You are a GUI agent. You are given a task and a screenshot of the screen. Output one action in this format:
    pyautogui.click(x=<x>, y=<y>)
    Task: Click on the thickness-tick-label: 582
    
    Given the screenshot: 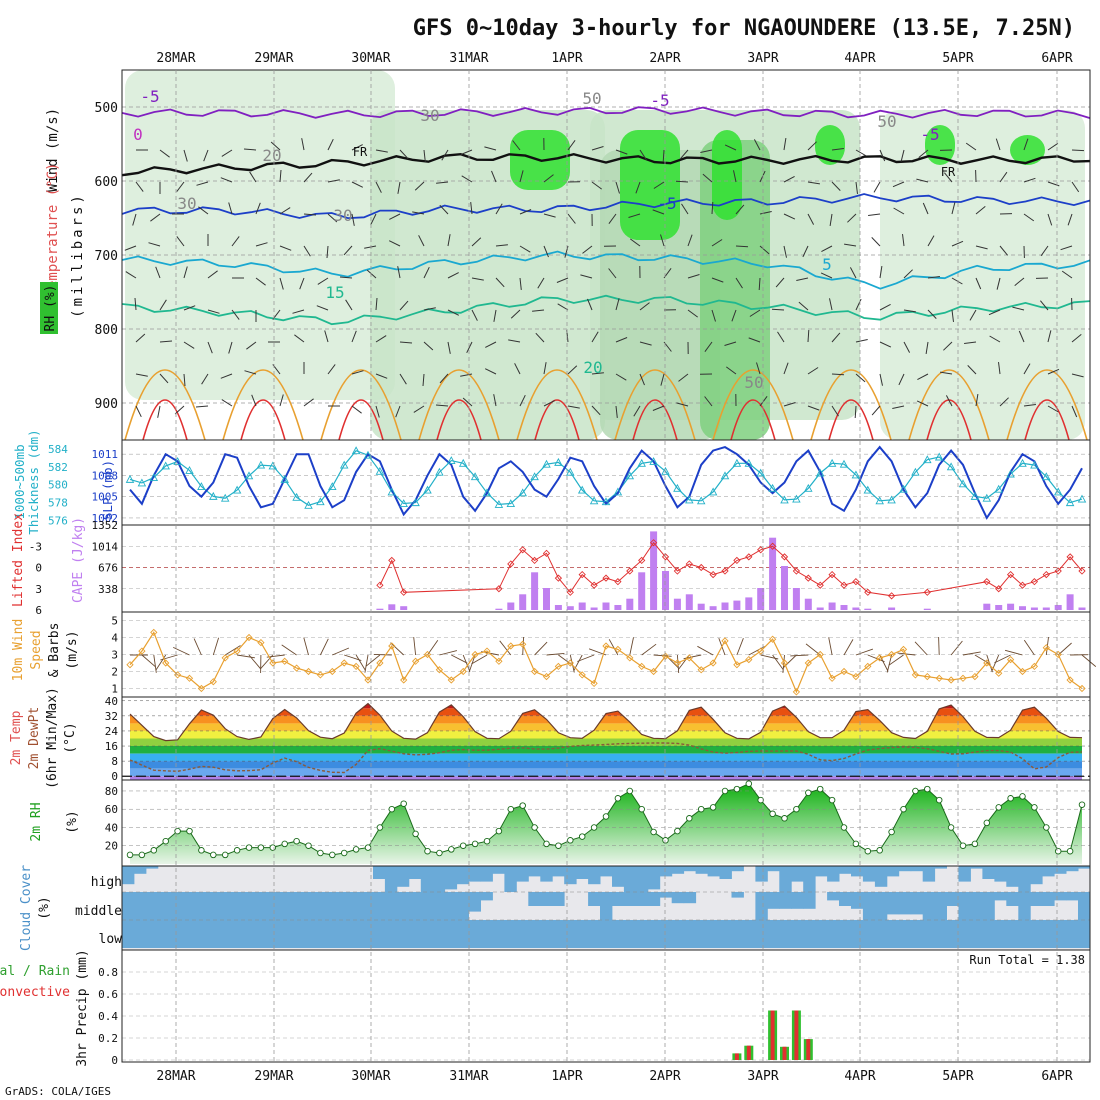 What is the action you would take?
    pyautogui.click(x=58, y=467)
    